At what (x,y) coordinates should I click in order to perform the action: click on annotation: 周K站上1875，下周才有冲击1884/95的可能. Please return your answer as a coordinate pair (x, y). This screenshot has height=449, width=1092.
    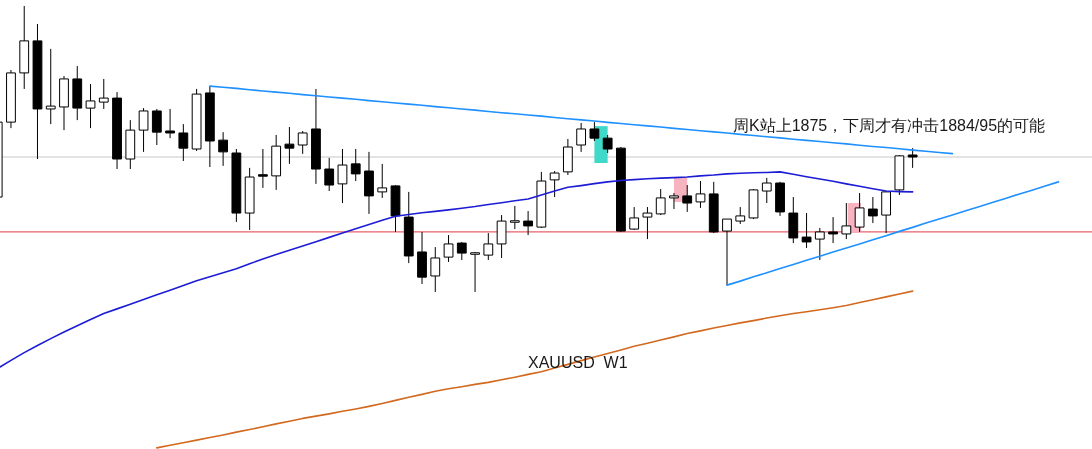
    Looking at the image, I should click on (889, 125).